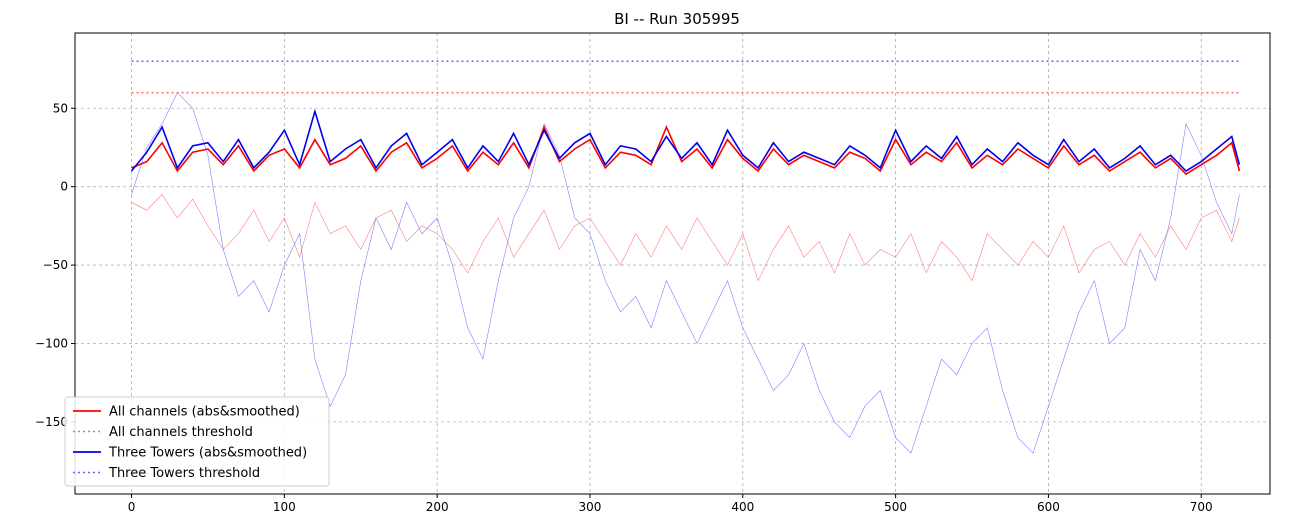 The image size is (1307, 528). What do you see at coordinates (51, 422) in the screenshot?
I see `y-tick-label: −150` at bounding box center [51, 422].